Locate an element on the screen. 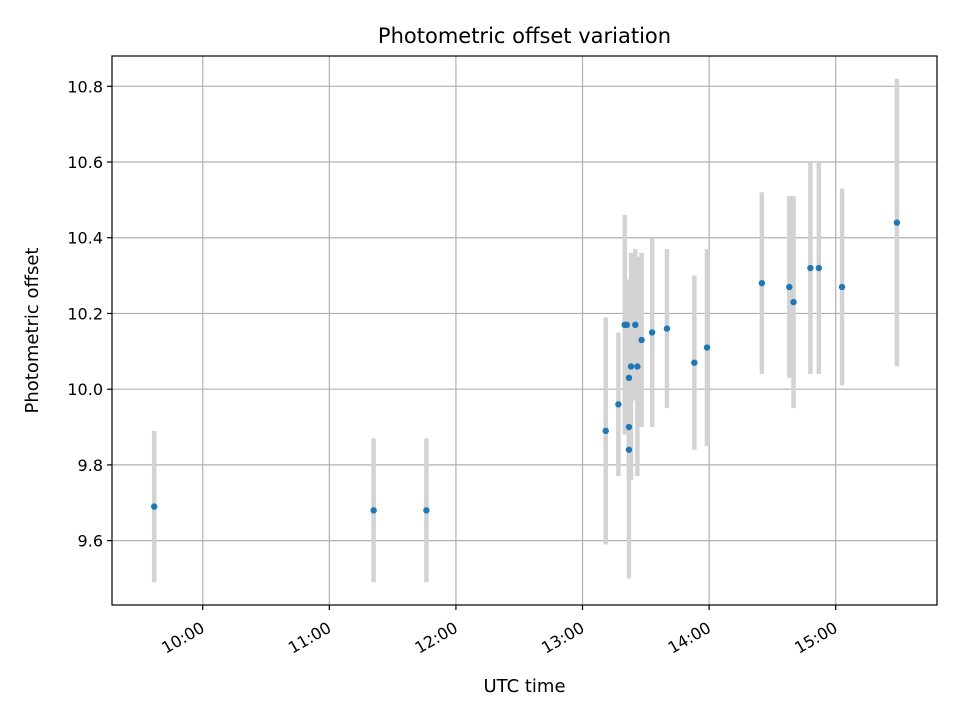 This screenshot has height=720, width=960. chart-title: Photometric offset variation is located at coordinates (524, 36).